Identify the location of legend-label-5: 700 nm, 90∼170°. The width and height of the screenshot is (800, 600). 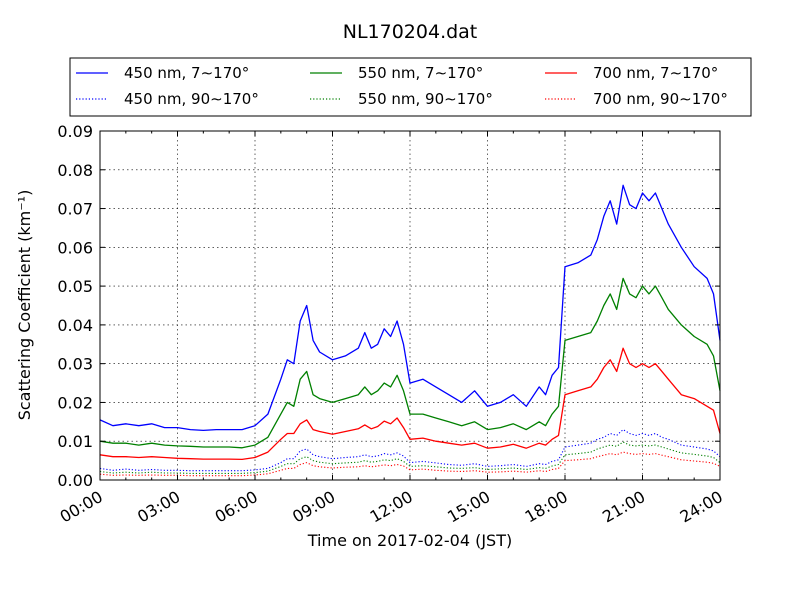
(660, 99).